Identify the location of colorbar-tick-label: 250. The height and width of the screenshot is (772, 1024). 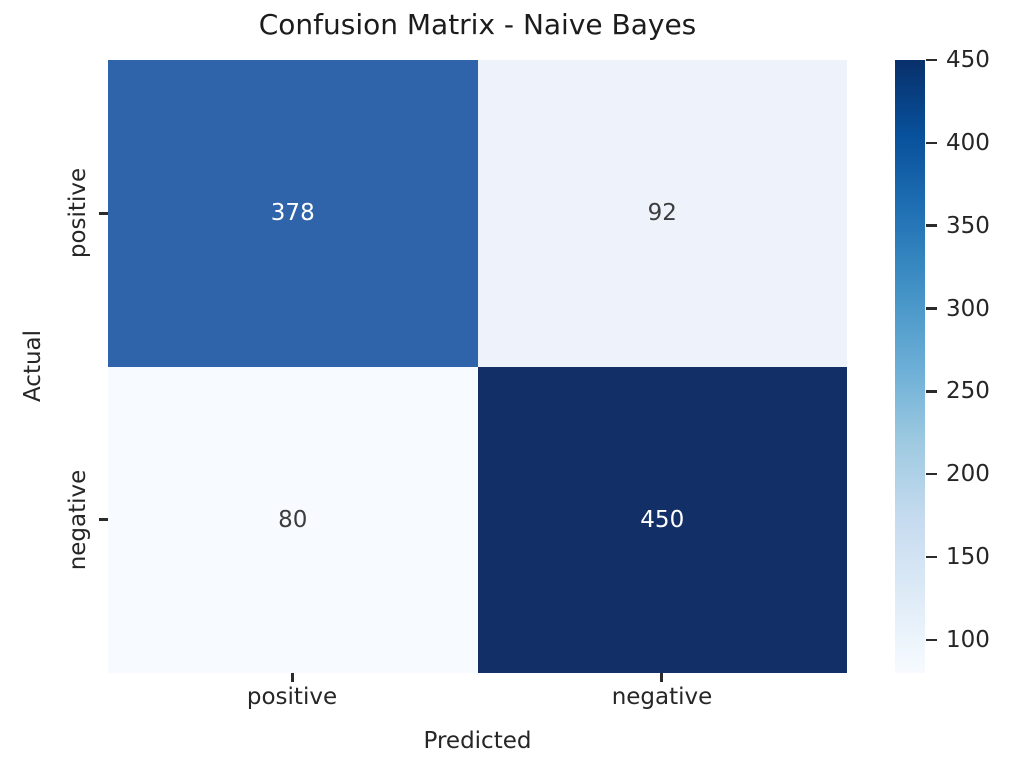
(968, 391).